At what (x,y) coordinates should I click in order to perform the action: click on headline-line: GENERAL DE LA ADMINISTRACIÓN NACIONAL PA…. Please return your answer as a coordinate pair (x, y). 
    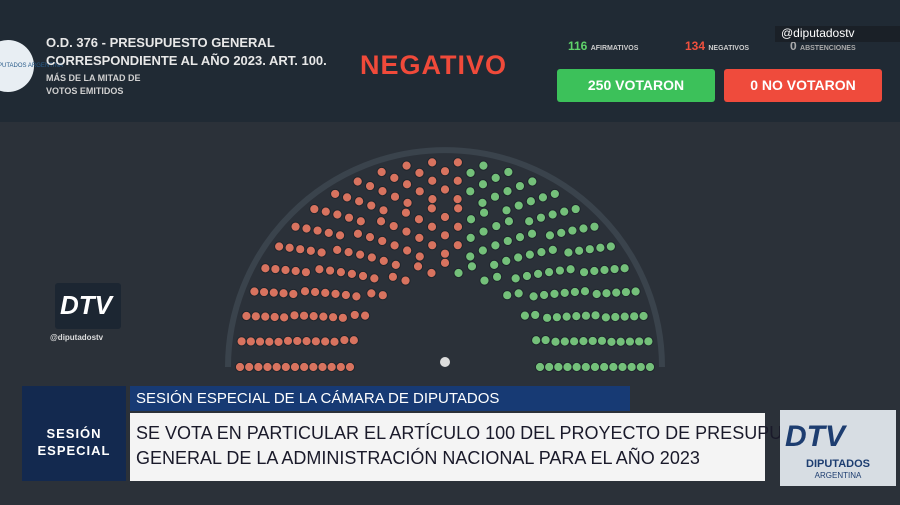
    Looking at the image, I should click on (418, 458).